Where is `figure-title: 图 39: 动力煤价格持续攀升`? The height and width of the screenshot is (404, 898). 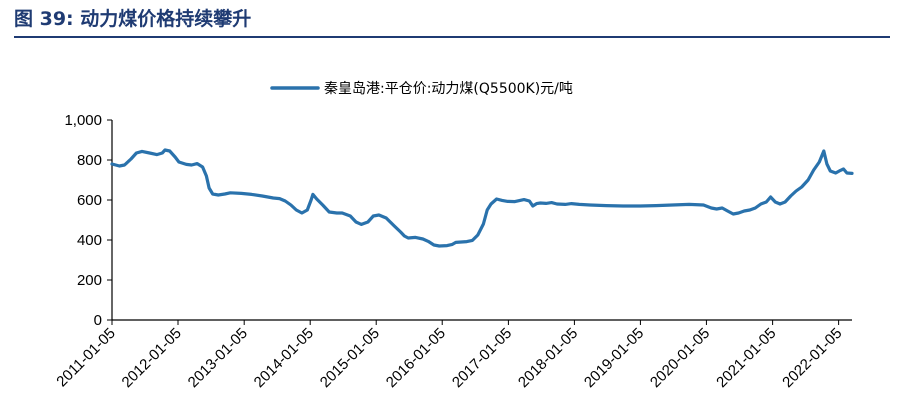
figure-title: 图 39: 动力煤价格持续攀升 is located at coordinates (133, 19).